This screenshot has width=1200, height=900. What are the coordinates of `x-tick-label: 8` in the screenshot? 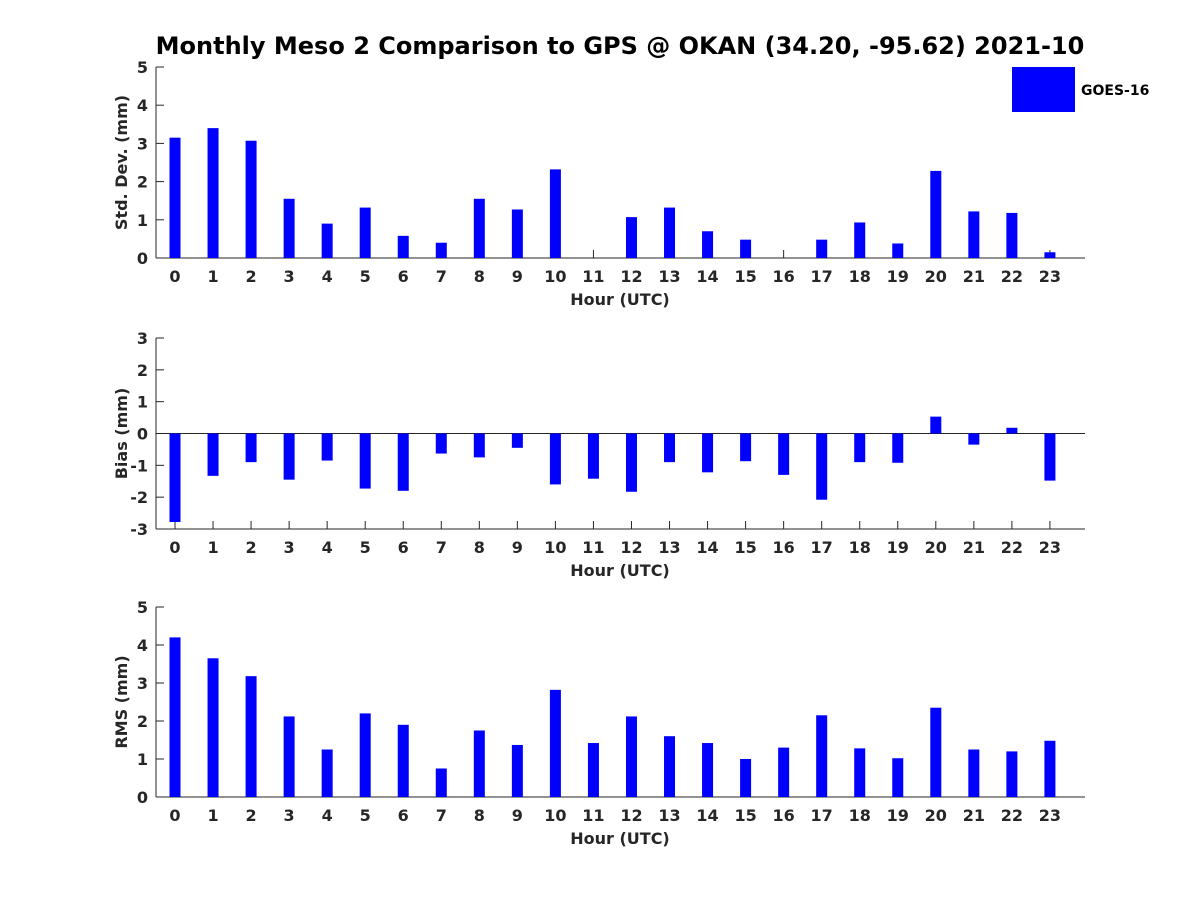 It's located at (479, 276).